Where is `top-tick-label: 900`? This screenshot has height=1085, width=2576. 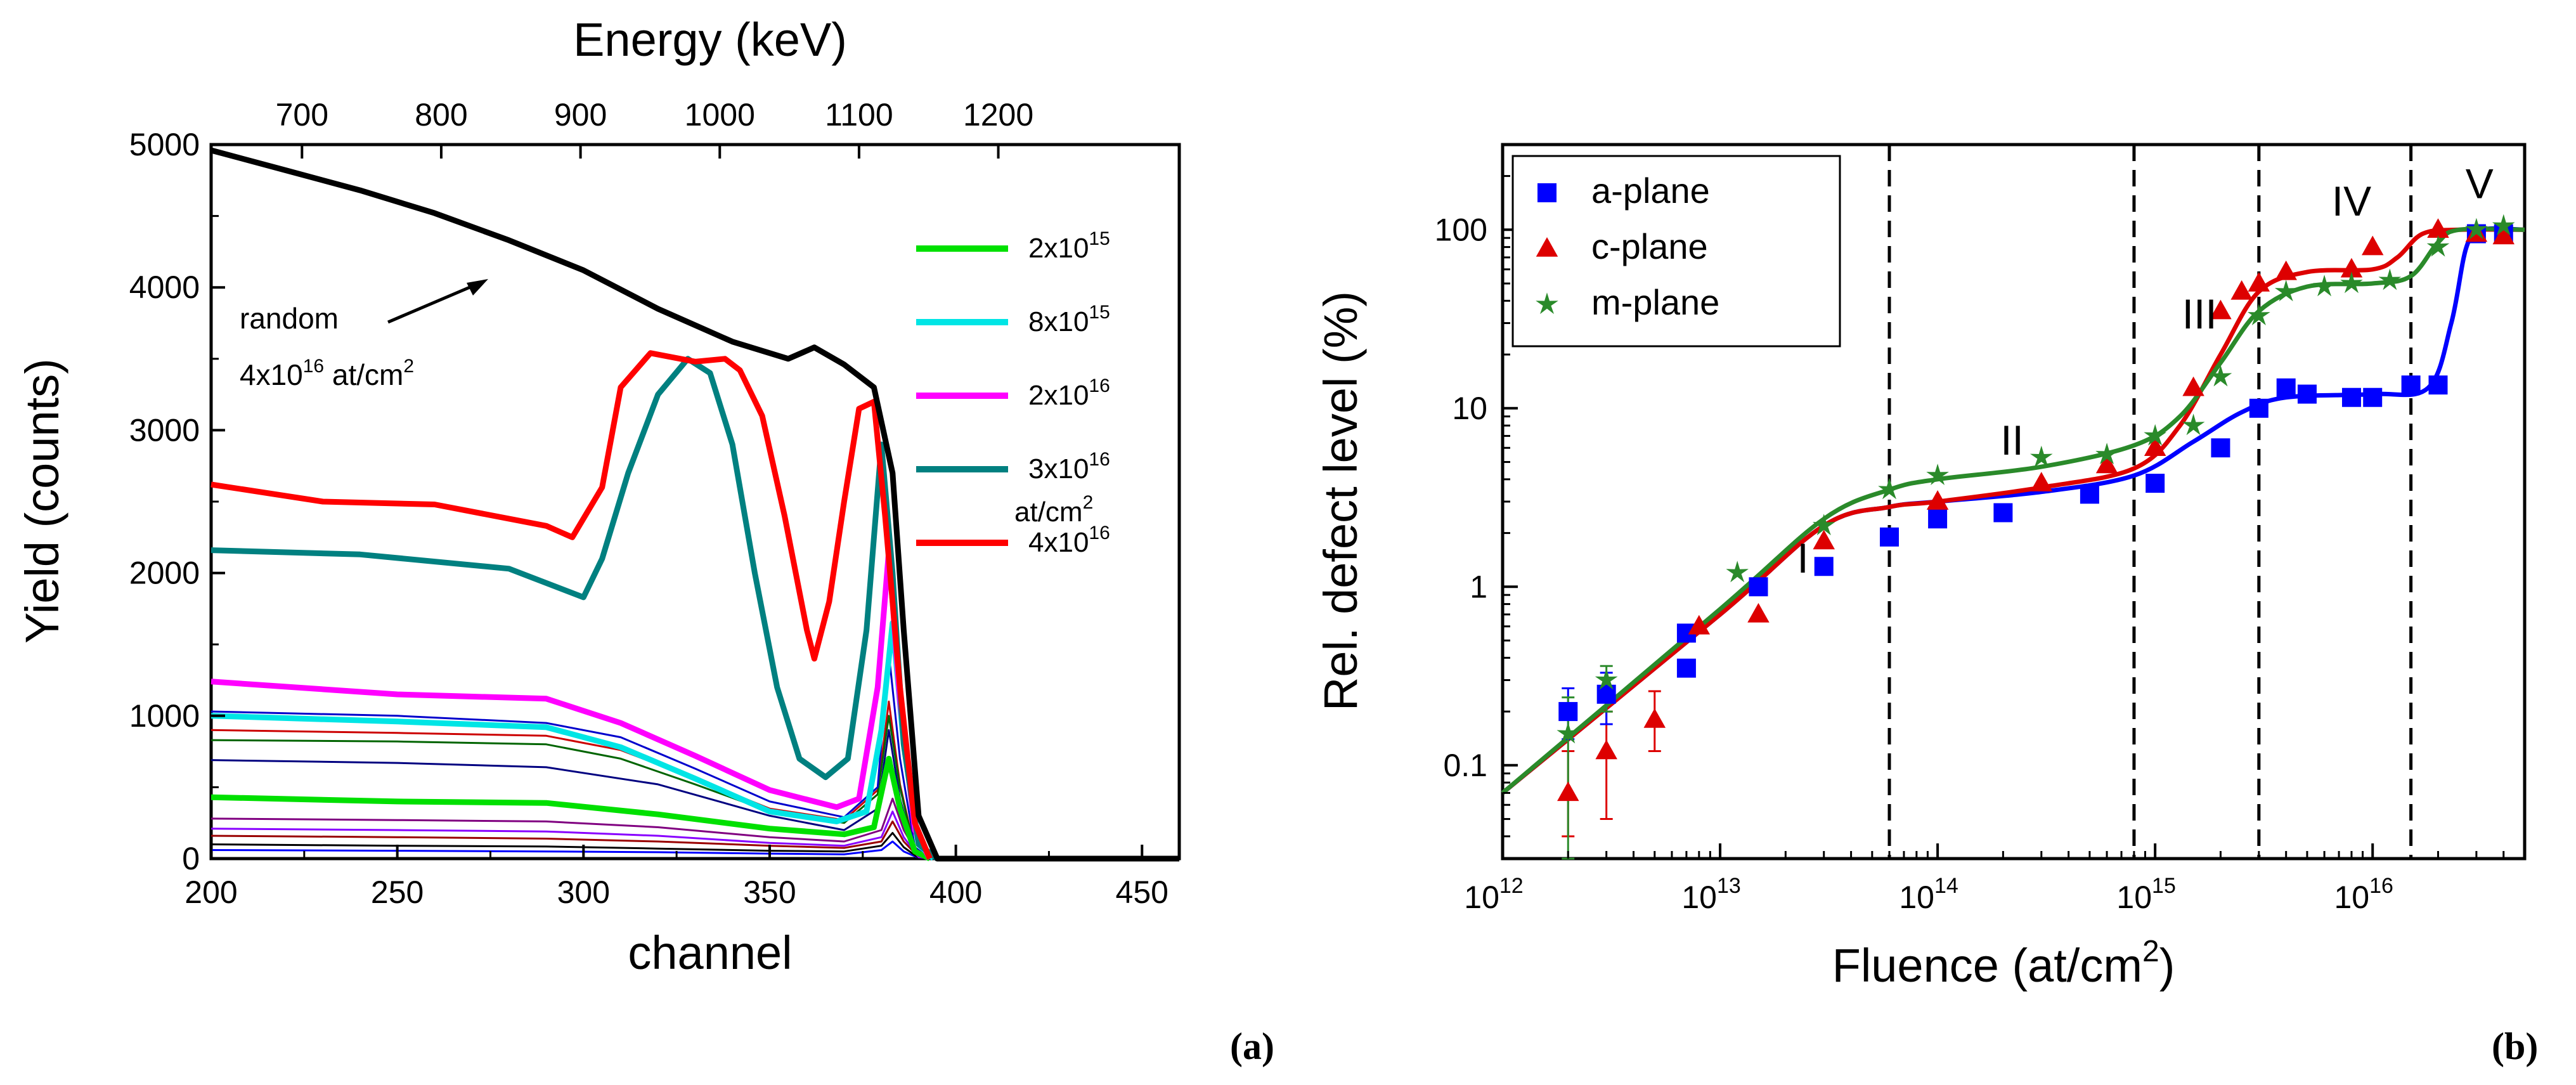
top-tick-label: 900 is located at coordinates (580, 115).